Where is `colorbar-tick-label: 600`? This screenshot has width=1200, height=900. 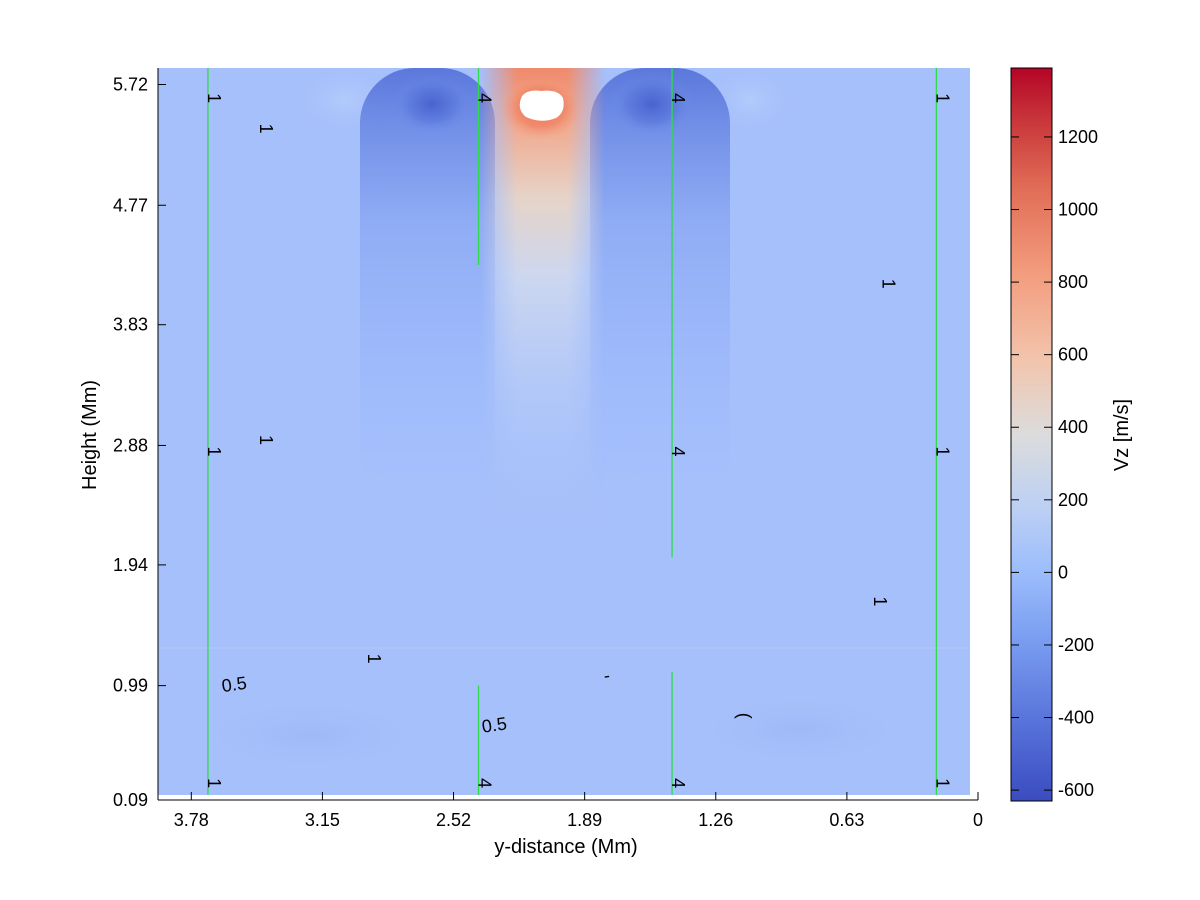
colorbar-tick-label: 600 is located at coordinates (1073, 355).